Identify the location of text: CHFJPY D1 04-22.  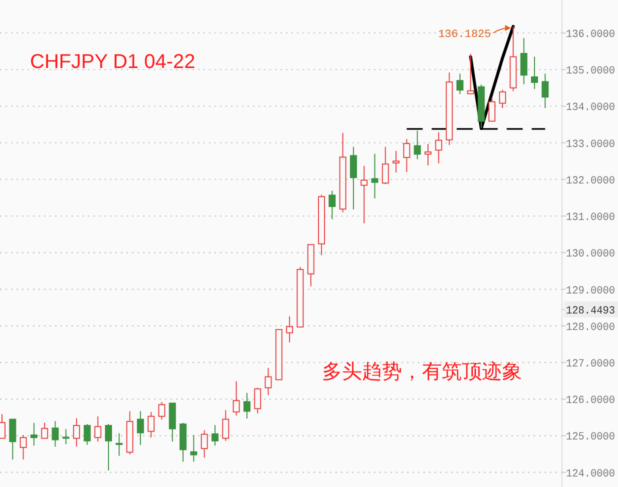
(113, 62).